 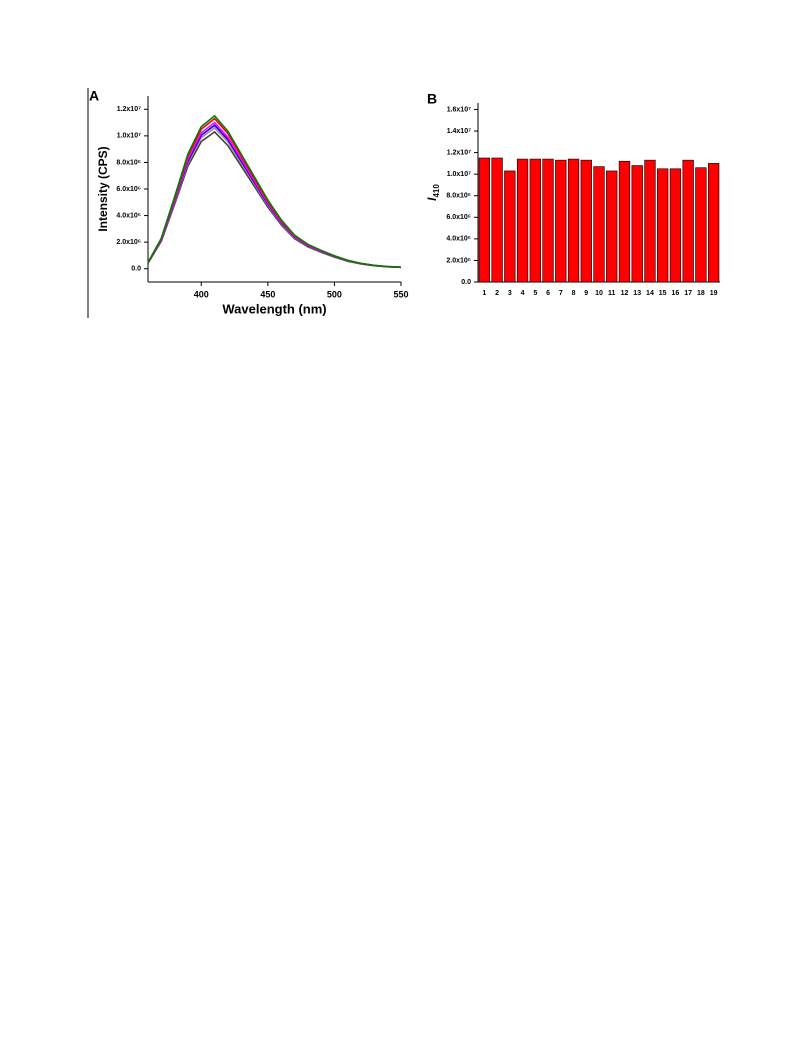 I want to click on x-tick-label: 13, so click(x=637, y=293).